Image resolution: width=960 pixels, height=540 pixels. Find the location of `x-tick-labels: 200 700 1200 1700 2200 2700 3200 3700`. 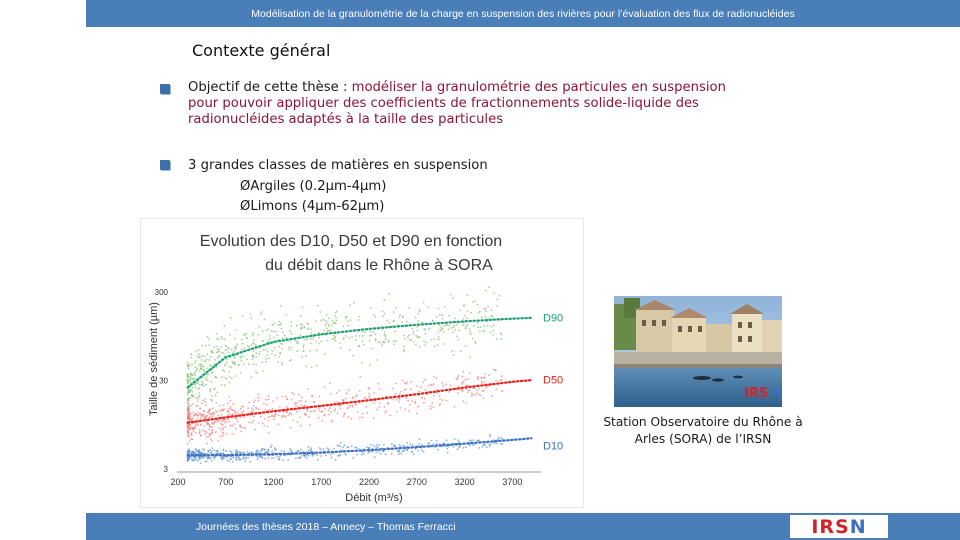

x-tick-labels: 200 700 1200 1700 2200 2700 3200 3700 is located at coordinates (346, 482).